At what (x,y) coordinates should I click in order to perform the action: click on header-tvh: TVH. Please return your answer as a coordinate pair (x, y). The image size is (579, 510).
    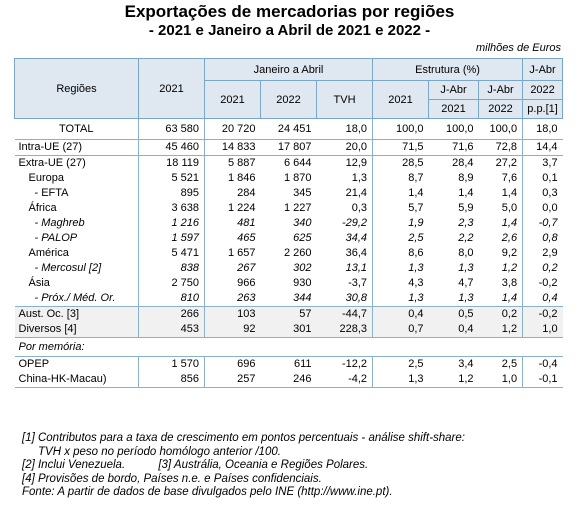
    Looking at the image, I should click on (344, 99).